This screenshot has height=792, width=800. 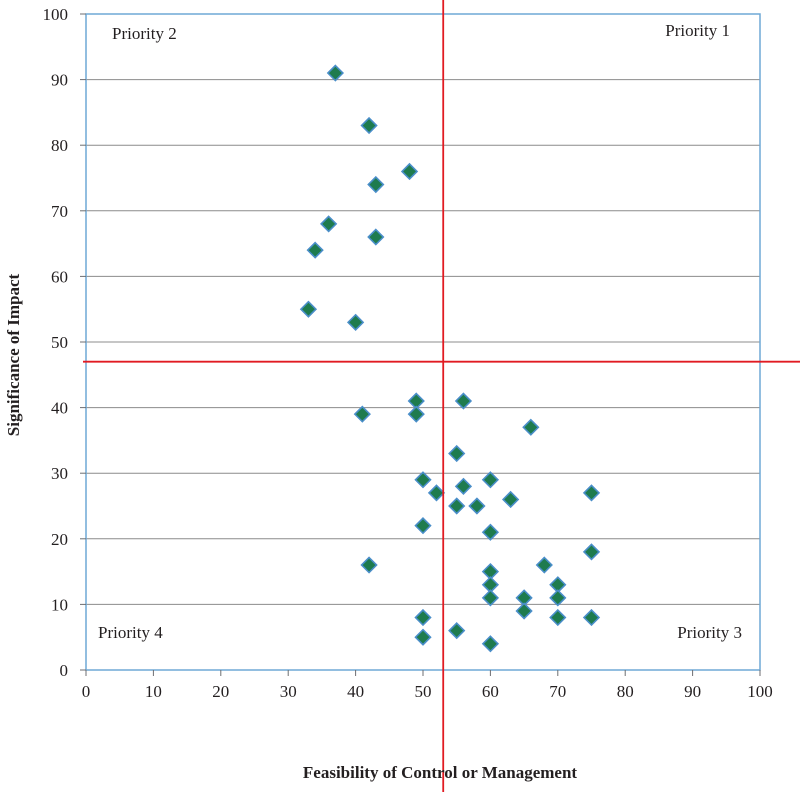 I want to click on x-tick-label: 40, so click(x=355, y=691).